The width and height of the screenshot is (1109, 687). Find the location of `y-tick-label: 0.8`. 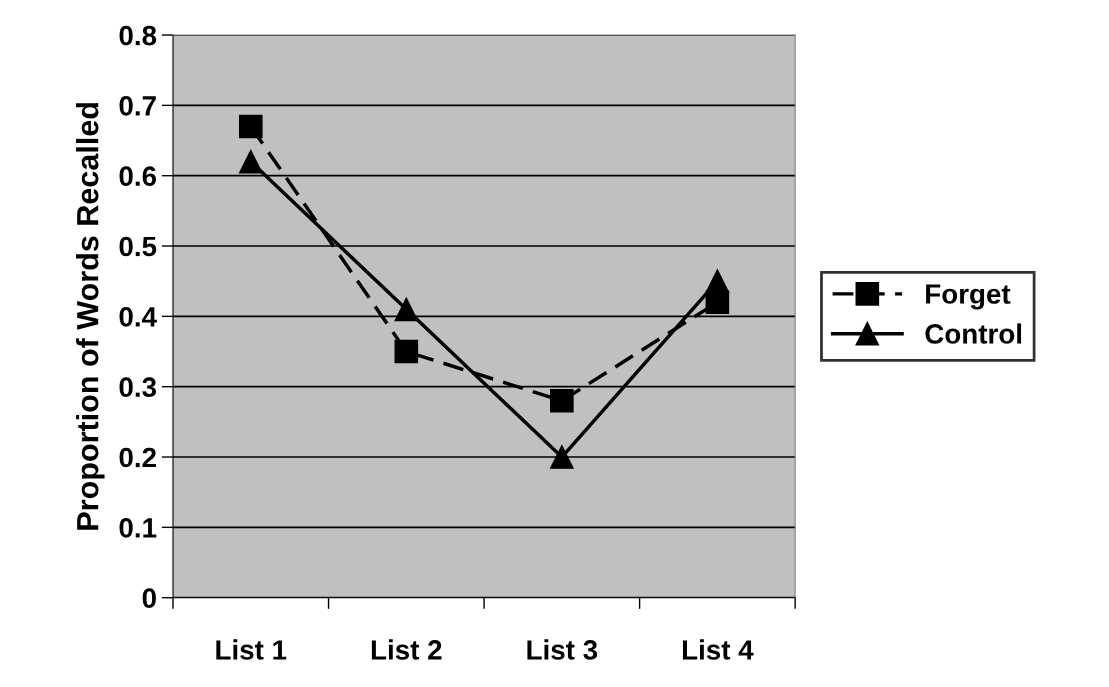

y-tick-label: 0.8 is located at coordinates (138, 35).